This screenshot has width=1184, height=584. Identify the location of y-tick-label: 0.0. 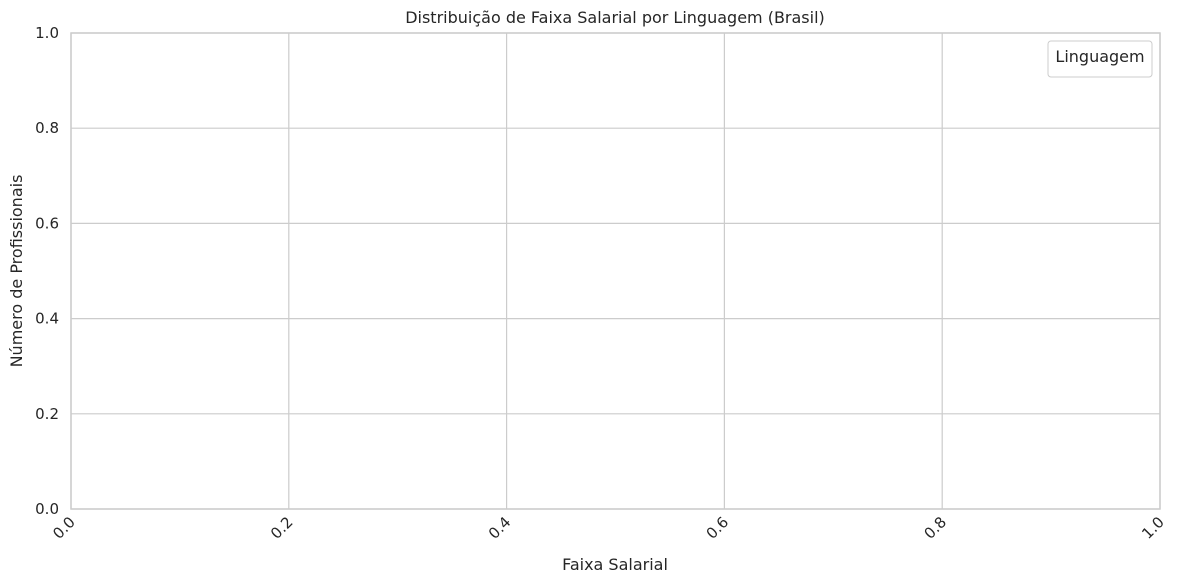
(47, 509).